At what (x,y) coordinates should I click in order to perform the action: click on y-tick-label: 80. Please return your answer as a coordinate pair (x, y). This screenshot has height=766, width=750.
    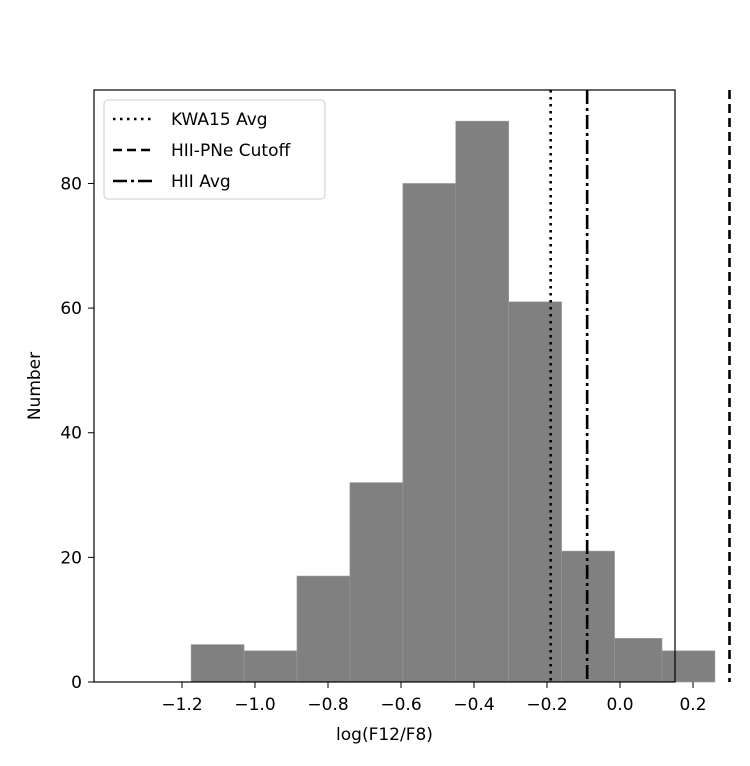
    Looking at the image, I should click on (71, 184).